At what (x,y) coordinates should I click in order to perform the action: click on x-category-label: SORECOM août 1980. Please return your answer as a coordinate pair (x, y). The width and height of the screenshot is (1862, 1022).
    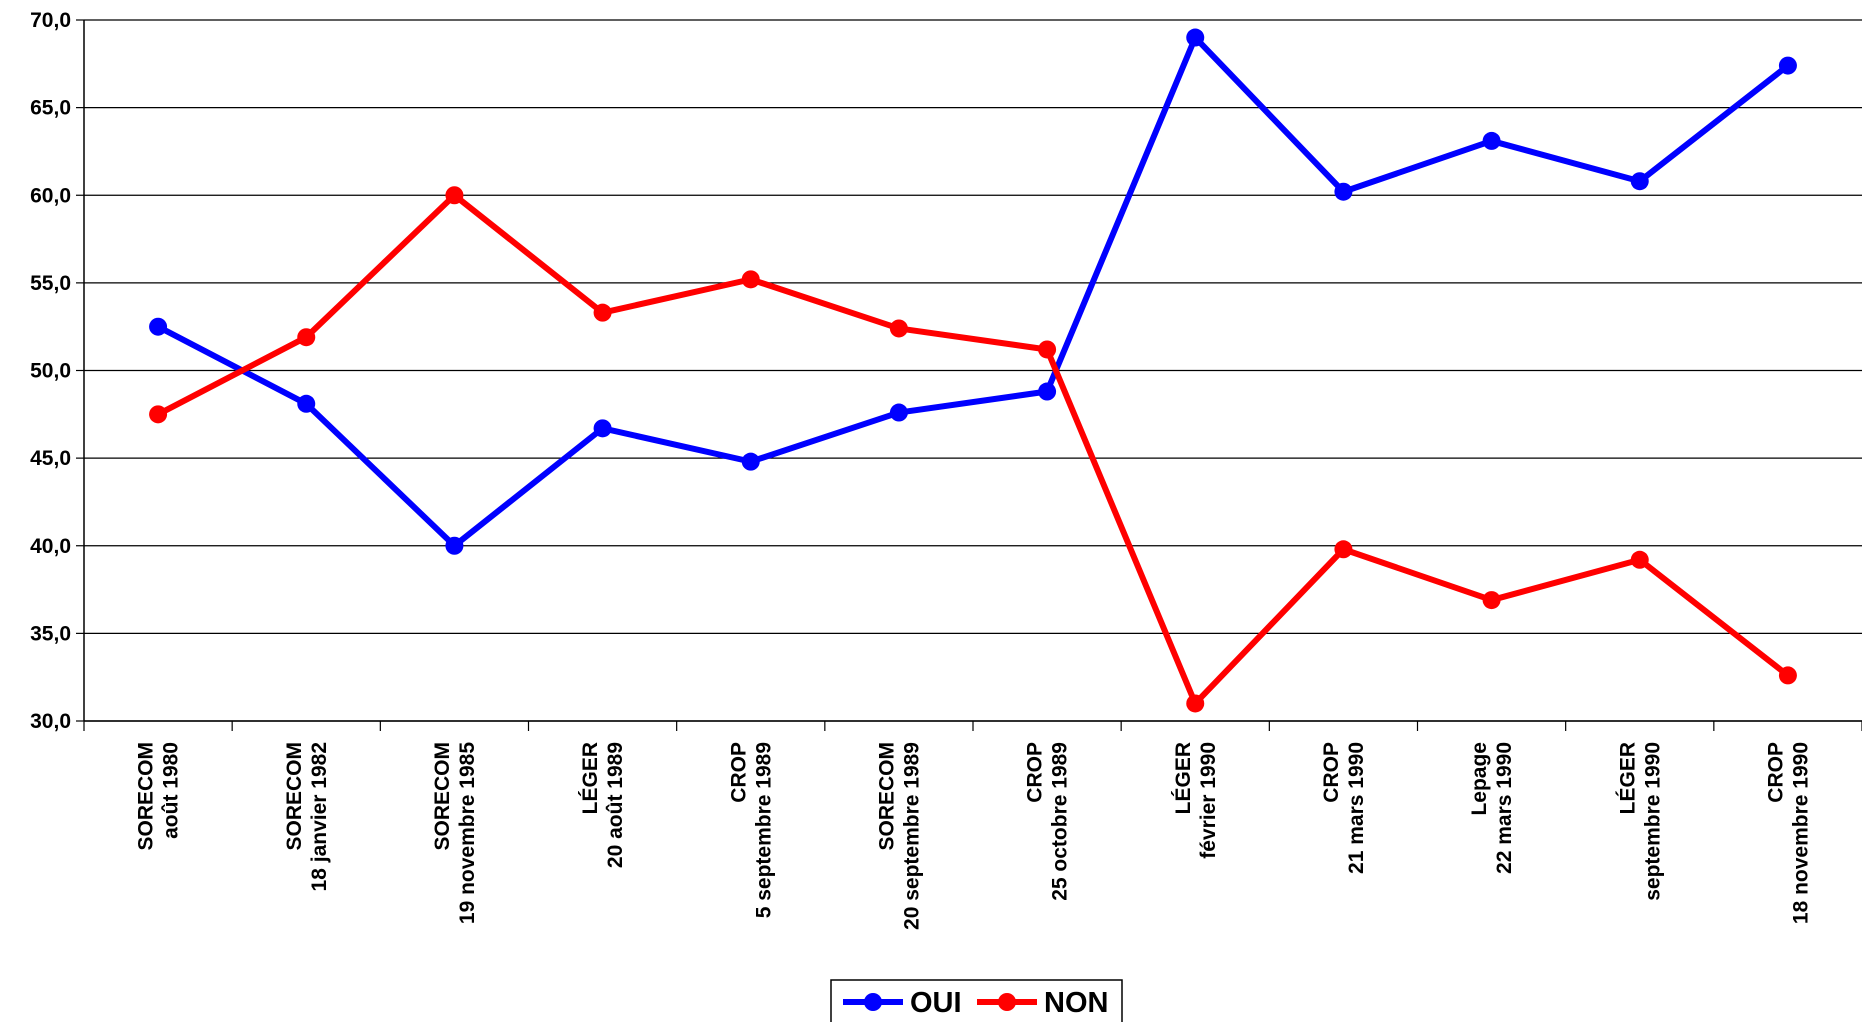
    Looking at the image, I should click on (159, 796).